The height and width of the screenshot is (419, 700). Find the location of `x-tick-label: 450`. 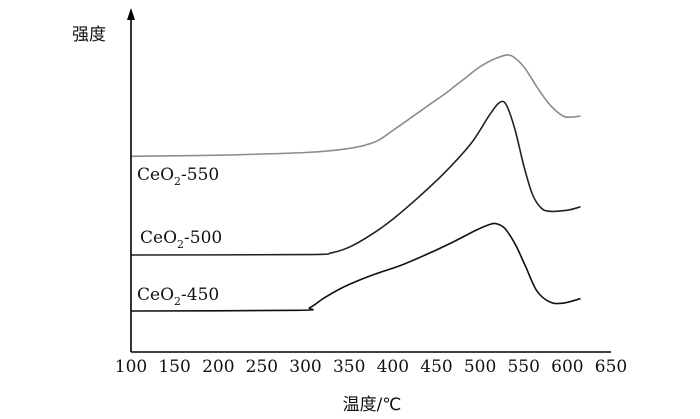

x-tick-label: 450 is located at coordinates (436, 367).